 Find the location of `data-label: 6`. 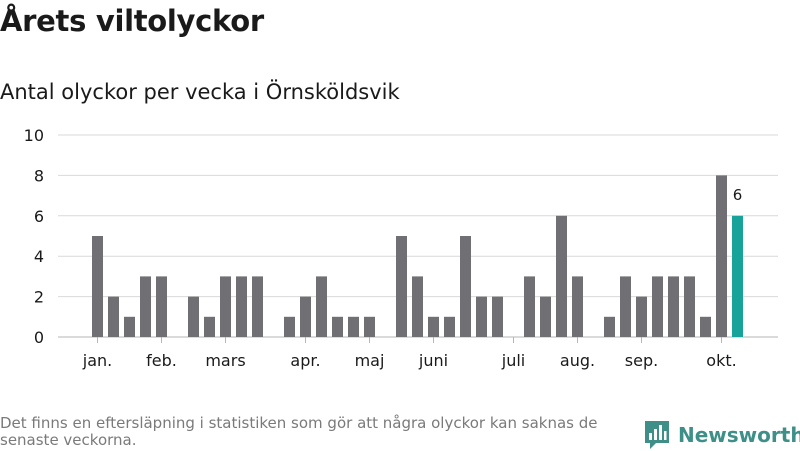

data-label: 6 is located at coordinates (738, 195).